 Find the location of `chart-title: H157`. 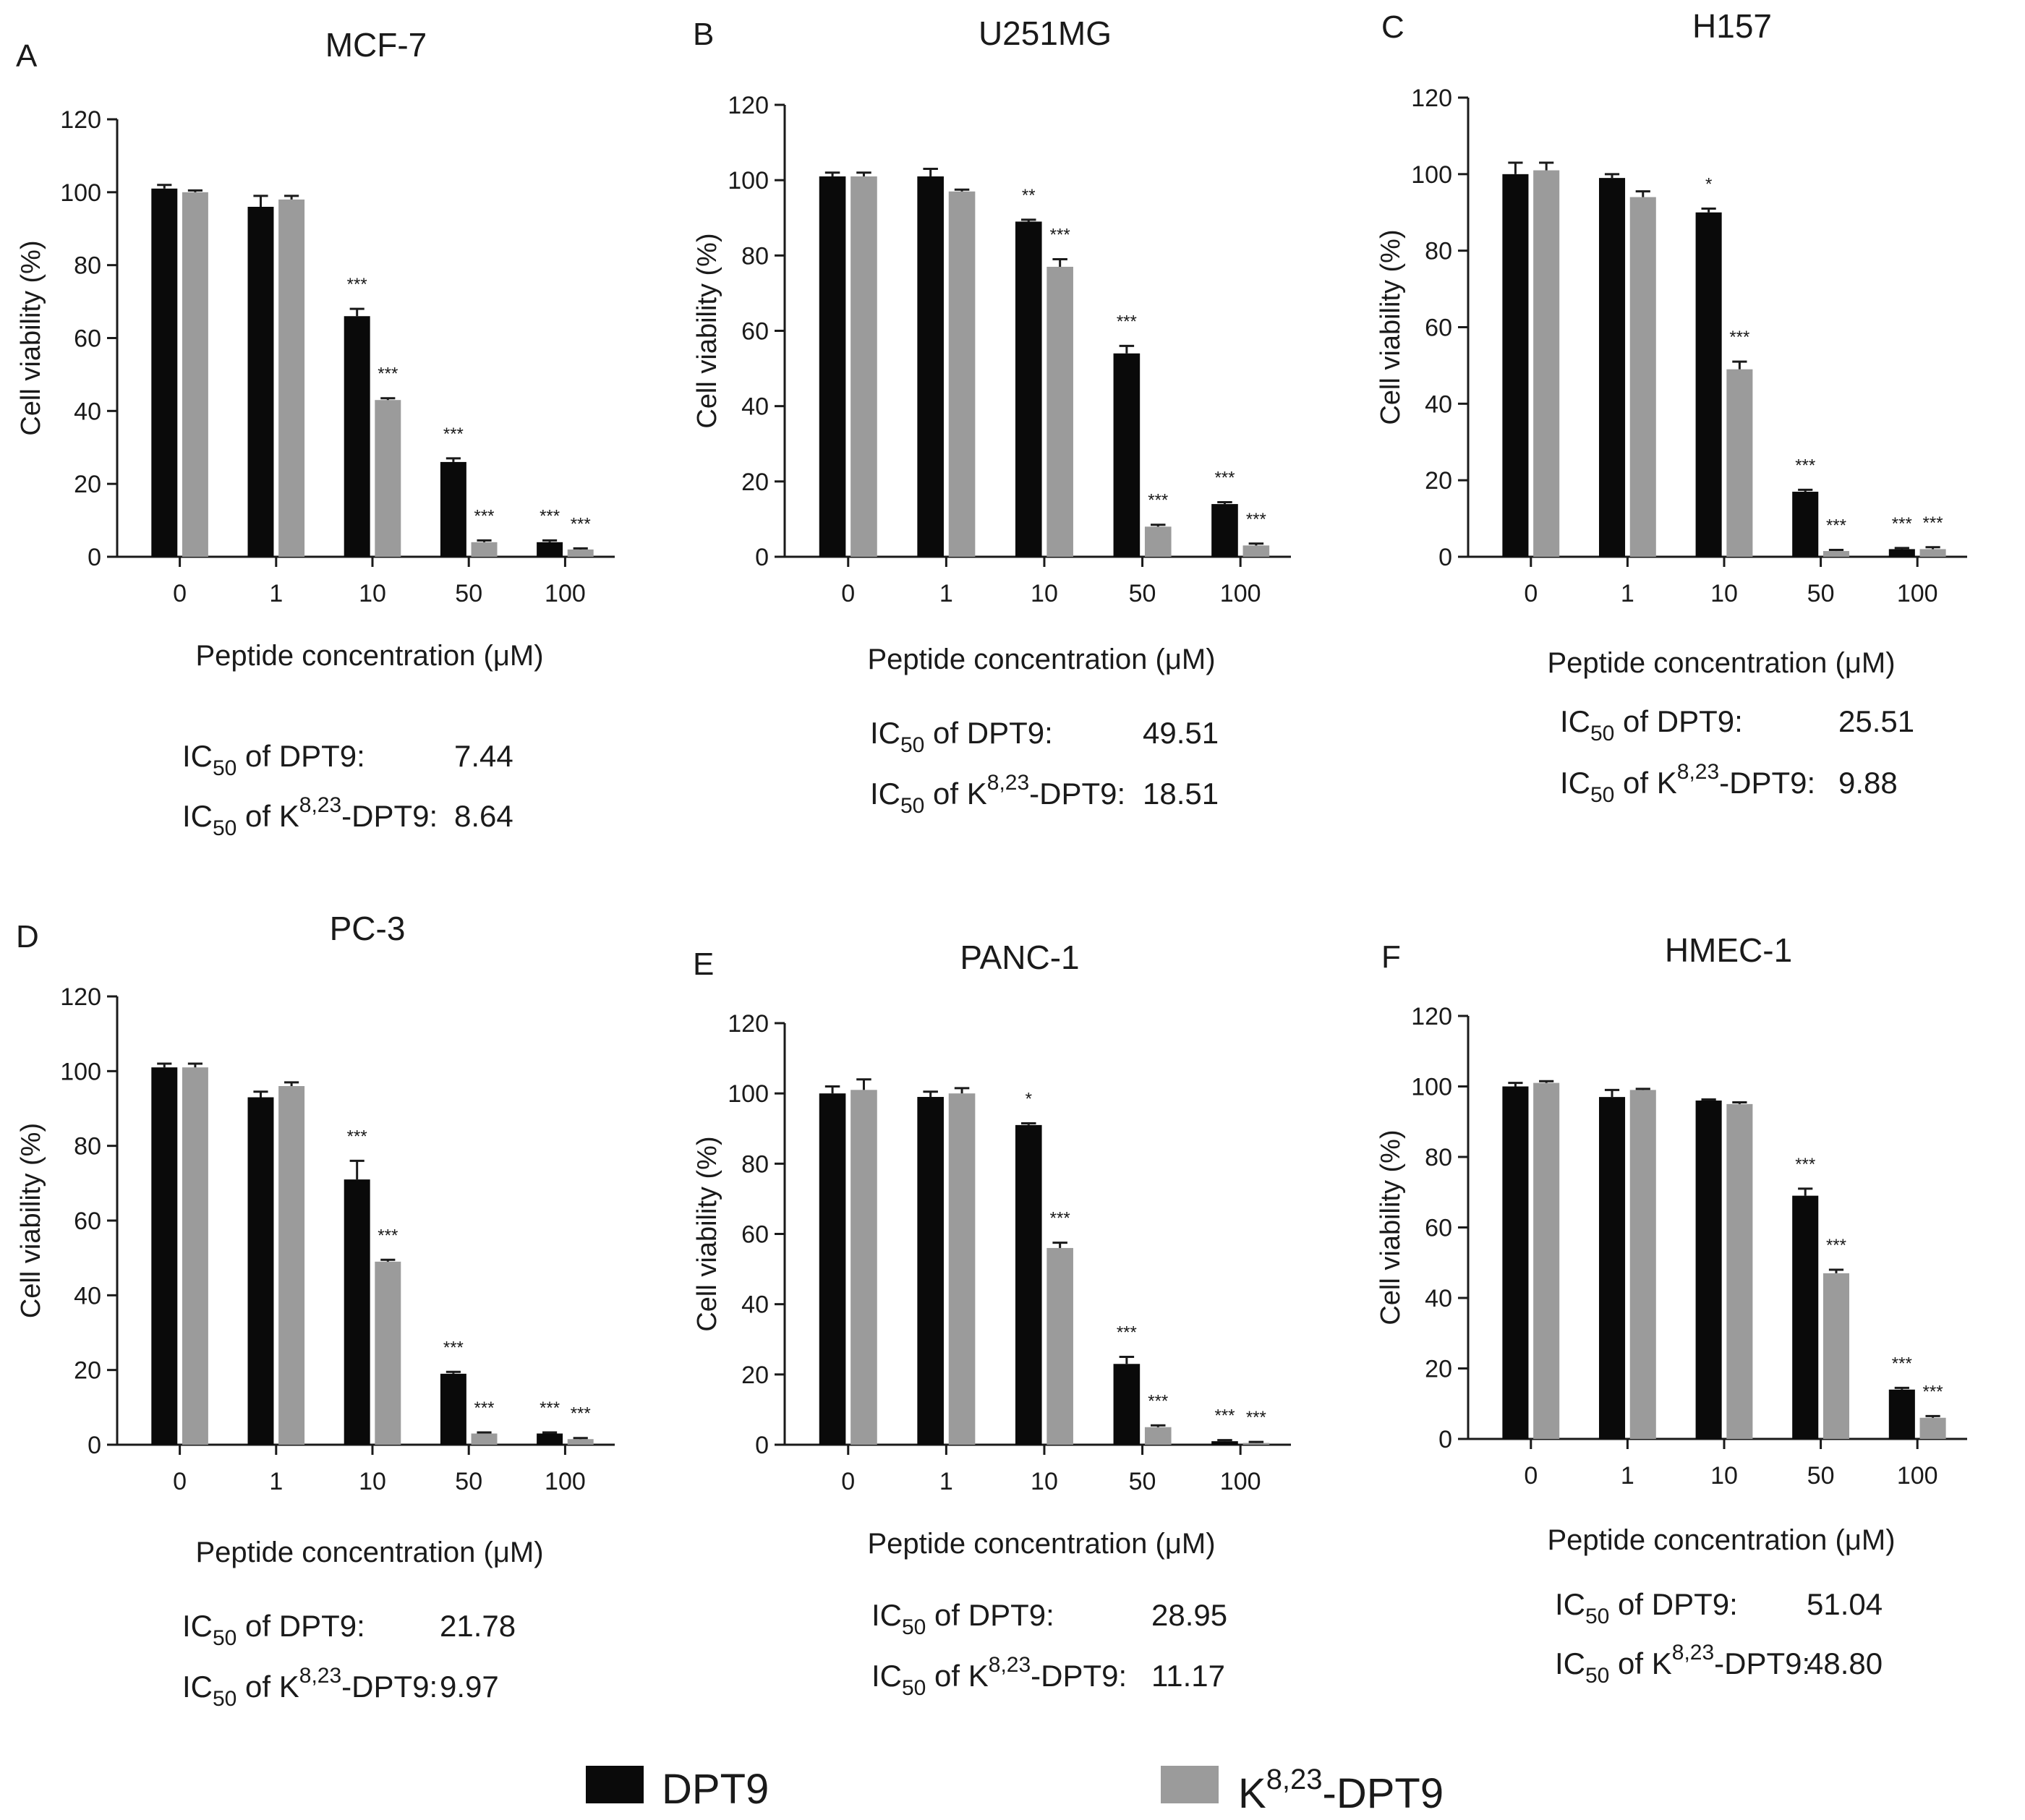

chart-title: H157 is located at coordinates (1732, 26).